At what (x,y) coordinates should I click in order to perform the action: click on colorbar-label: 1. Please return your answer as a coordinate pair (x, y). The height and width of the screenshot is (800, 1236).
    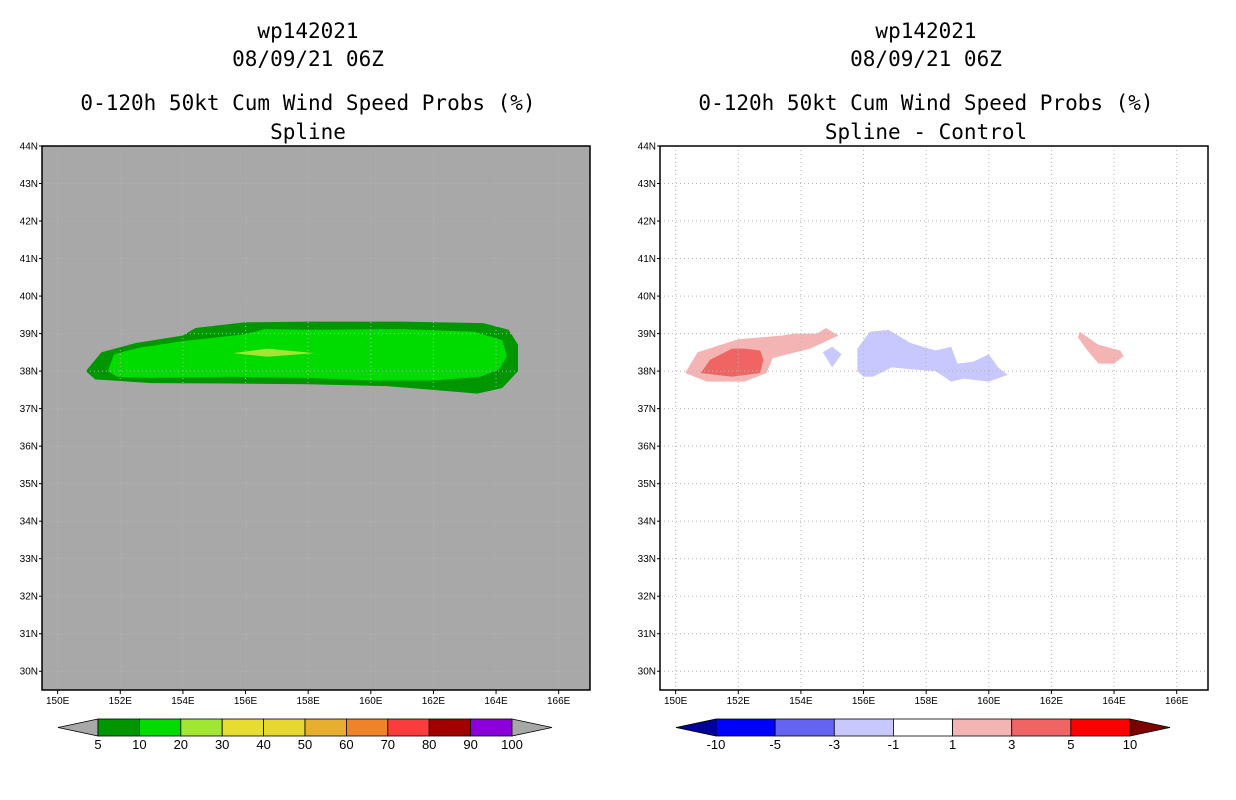
    Looking at the image, I should click on (952, 744).